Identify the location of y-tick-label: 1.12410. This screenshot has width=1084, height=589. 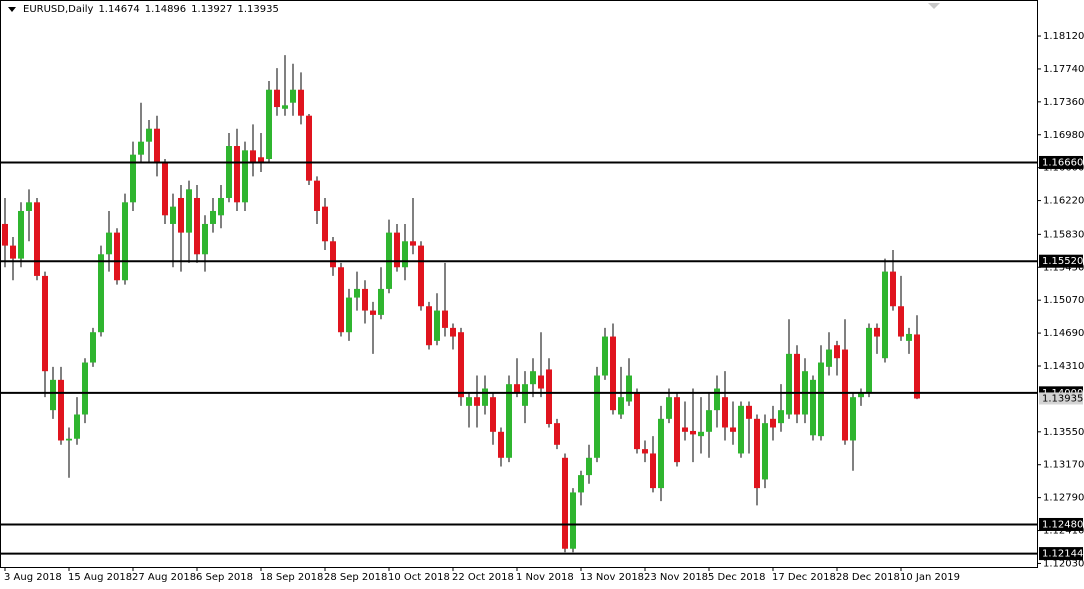
(1063, 531).